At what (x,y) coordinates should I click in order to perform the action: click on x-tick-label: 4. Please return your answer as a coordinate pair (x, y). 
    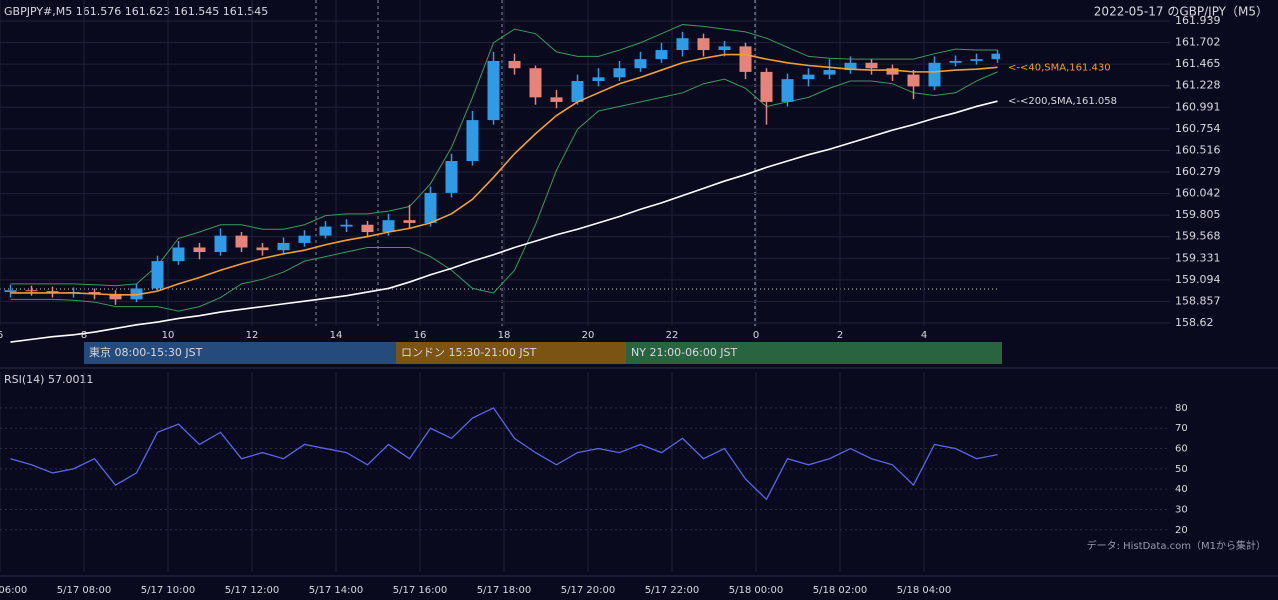
    Looking at the image, I should click on (924, 335).